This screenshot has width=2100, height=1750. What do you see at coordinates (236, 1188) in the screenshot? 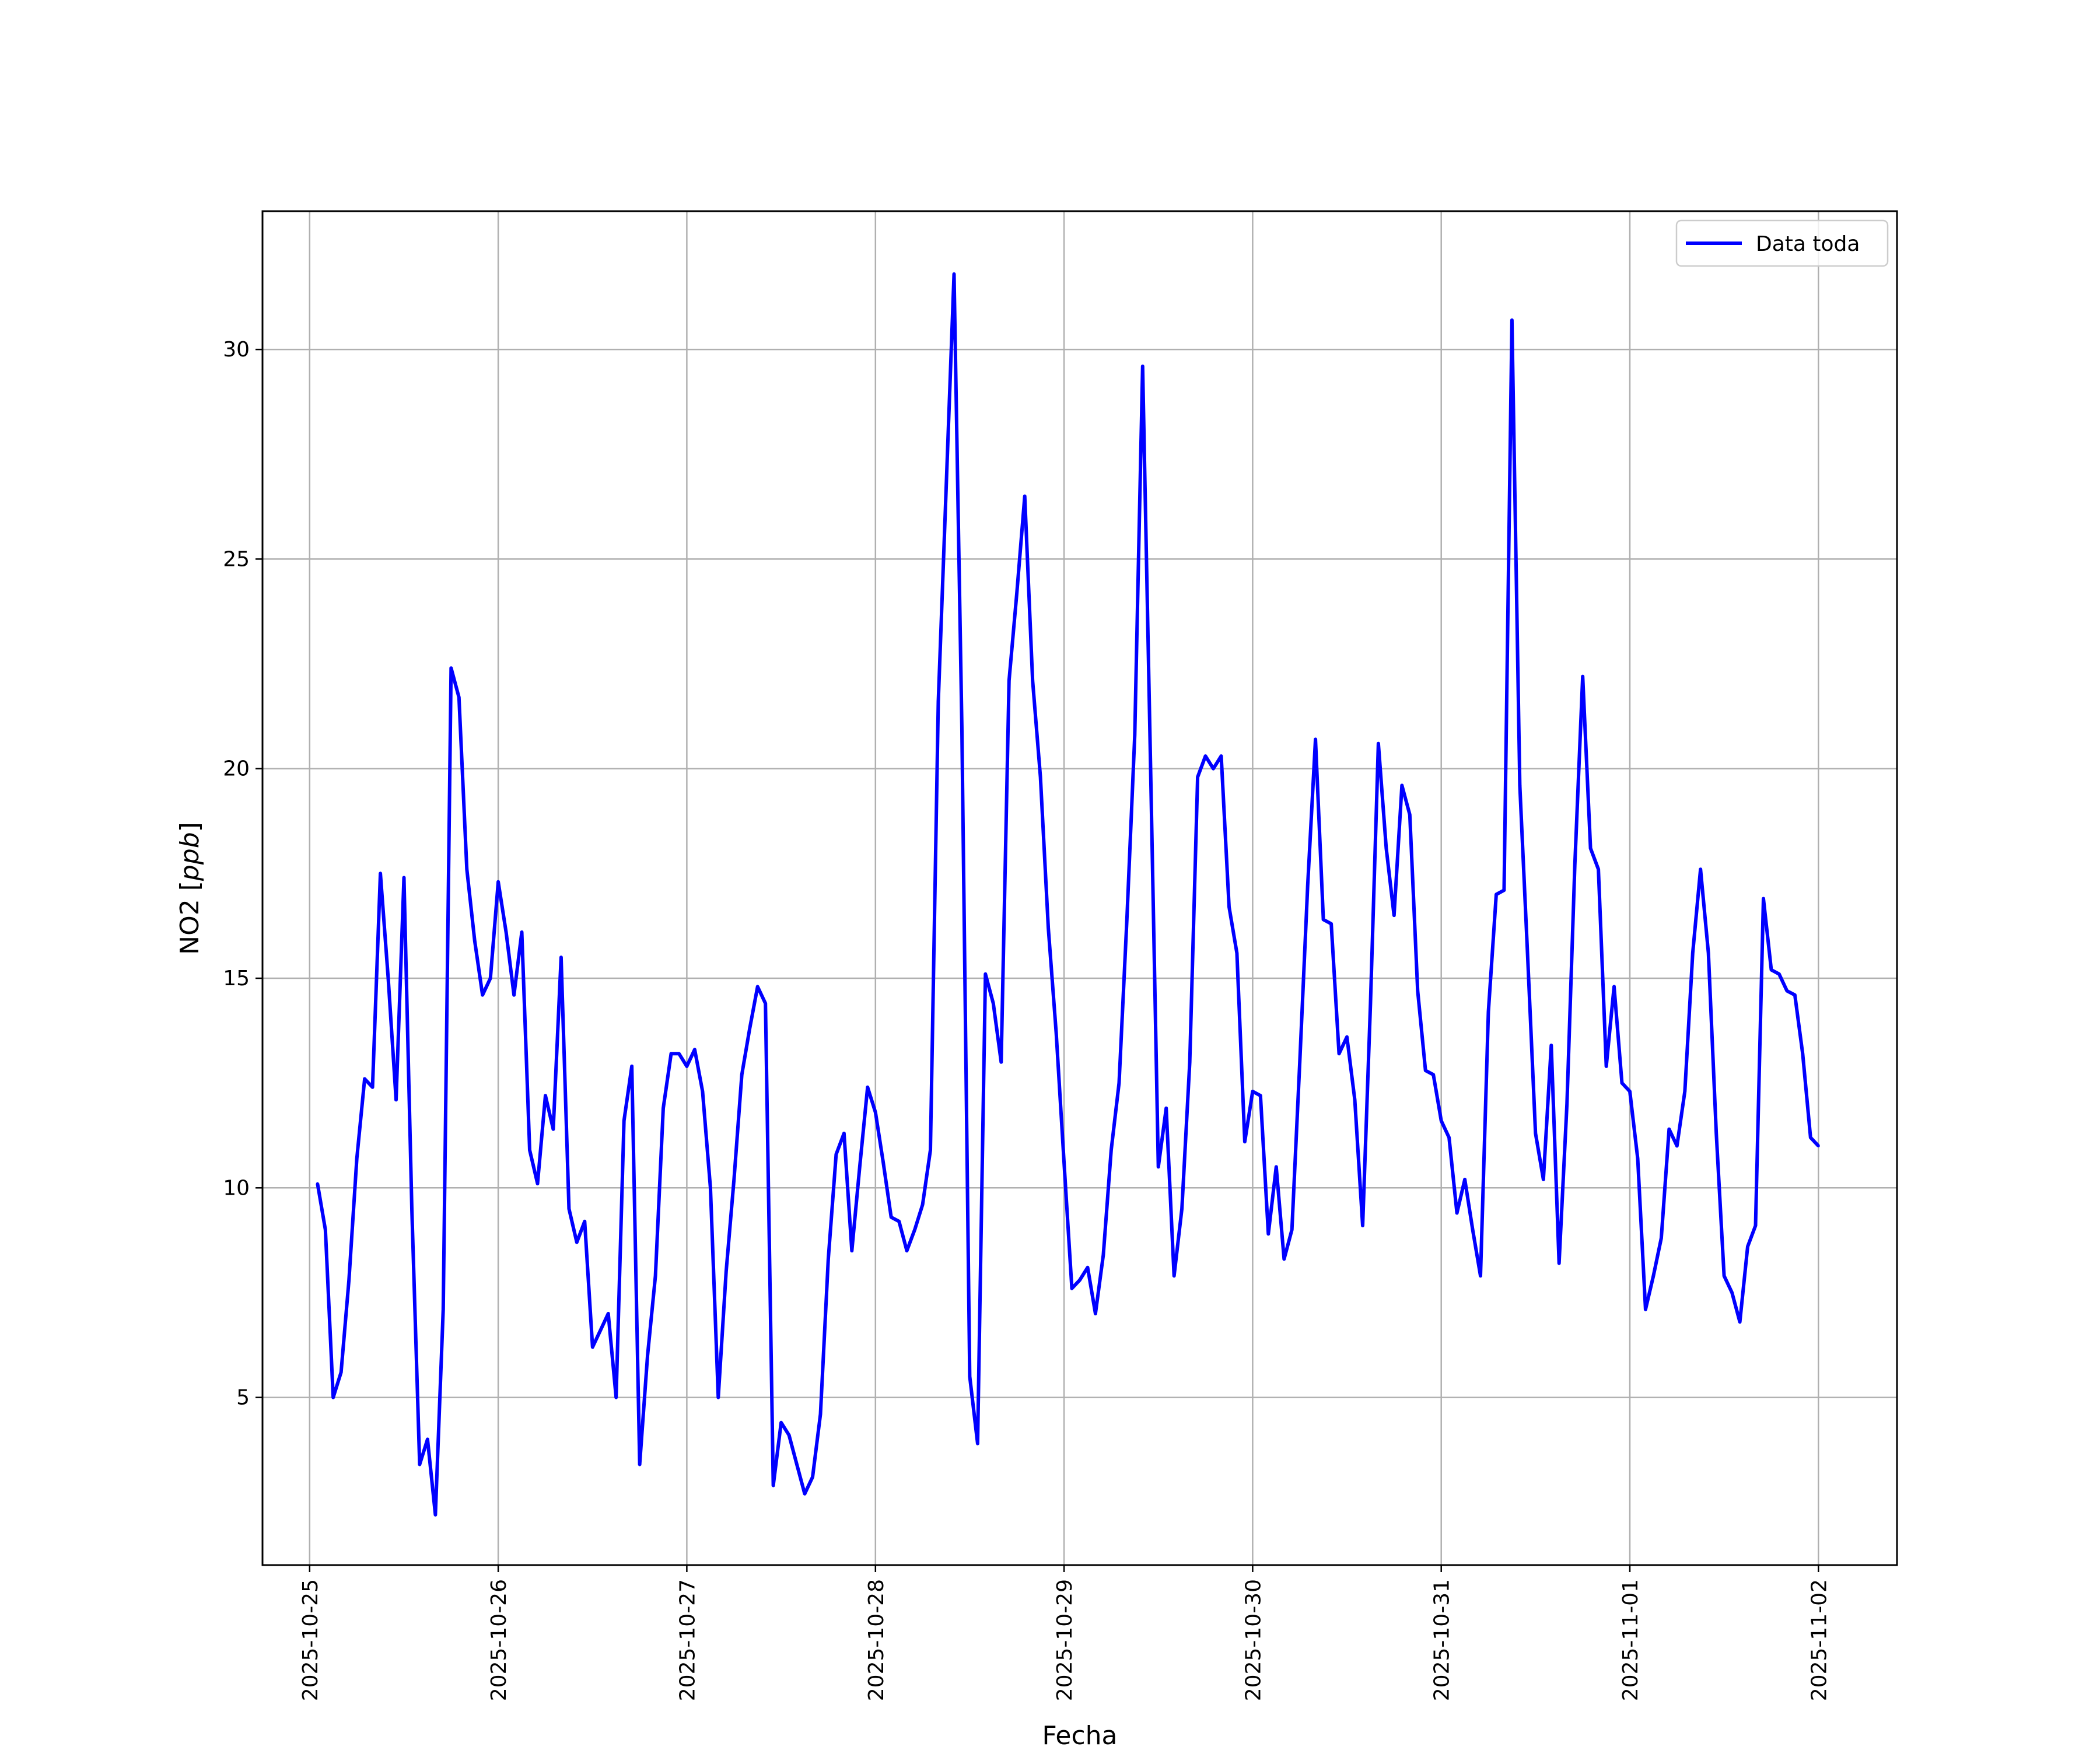
I see `y-tick-label: 10` at bounding box center [236, 1188].